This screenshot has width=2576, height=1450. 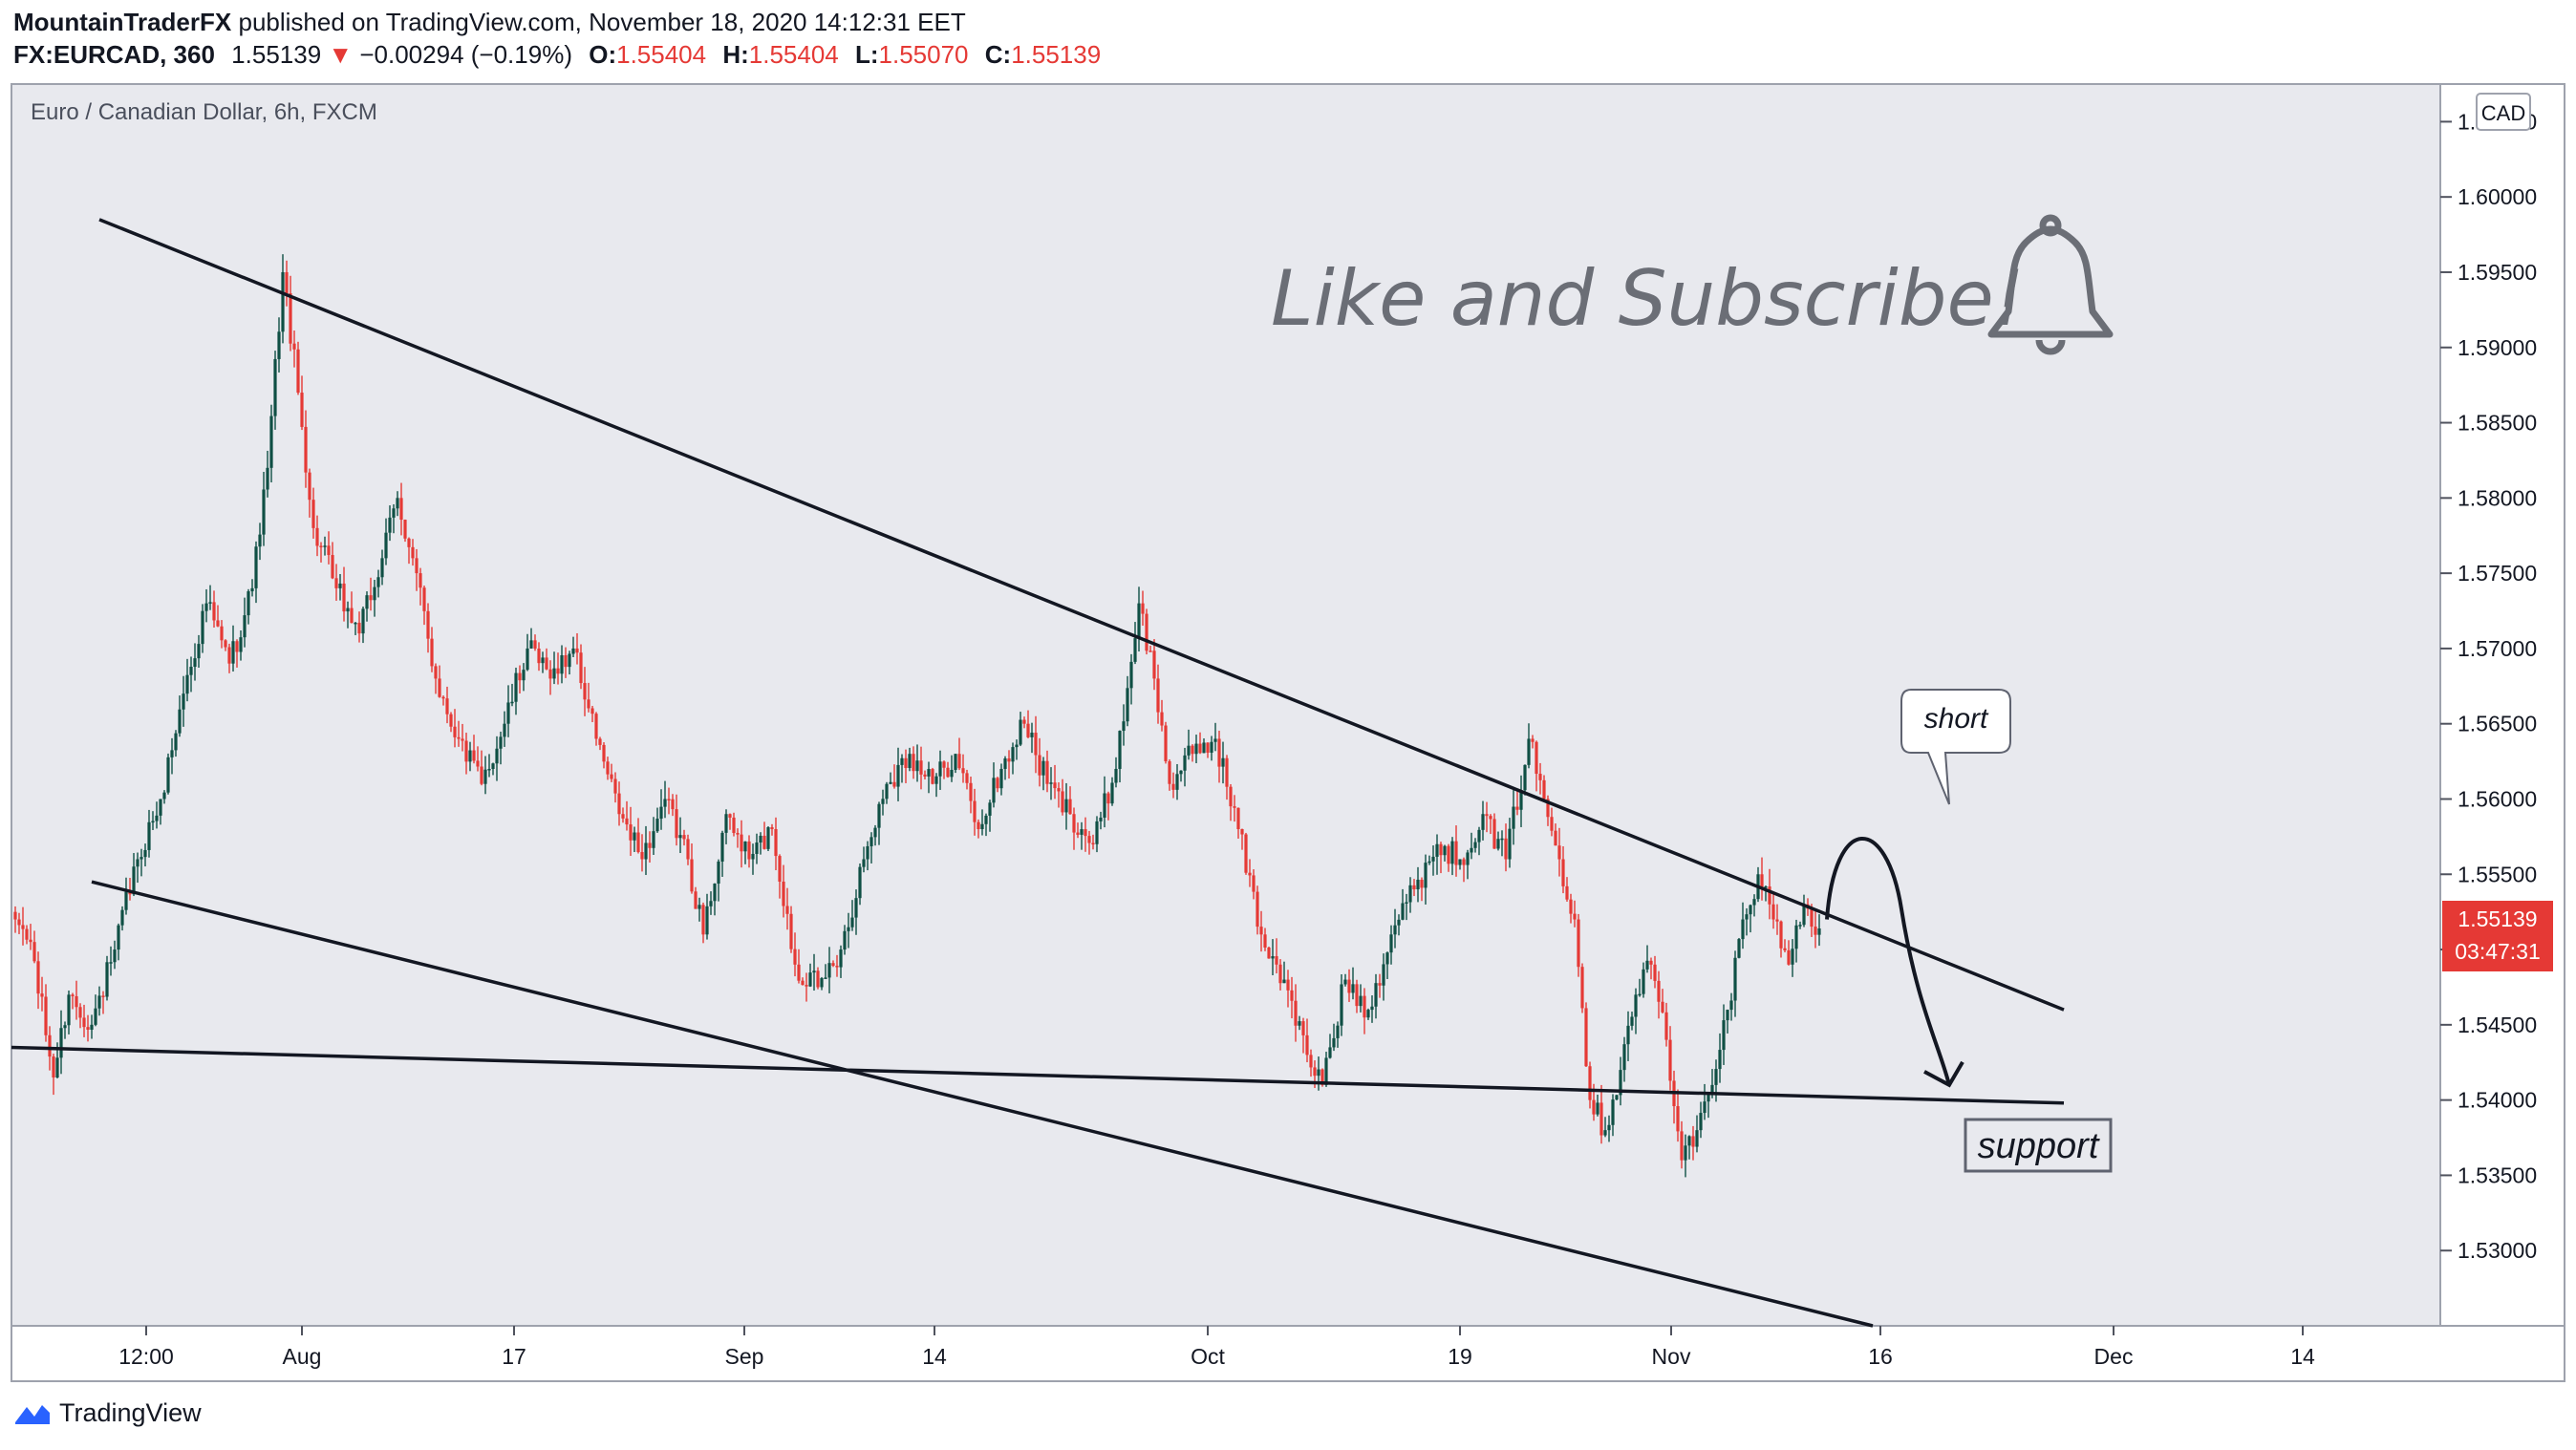 I want to click on author-name: MountainTraderFX, so click(x=122, y=22).